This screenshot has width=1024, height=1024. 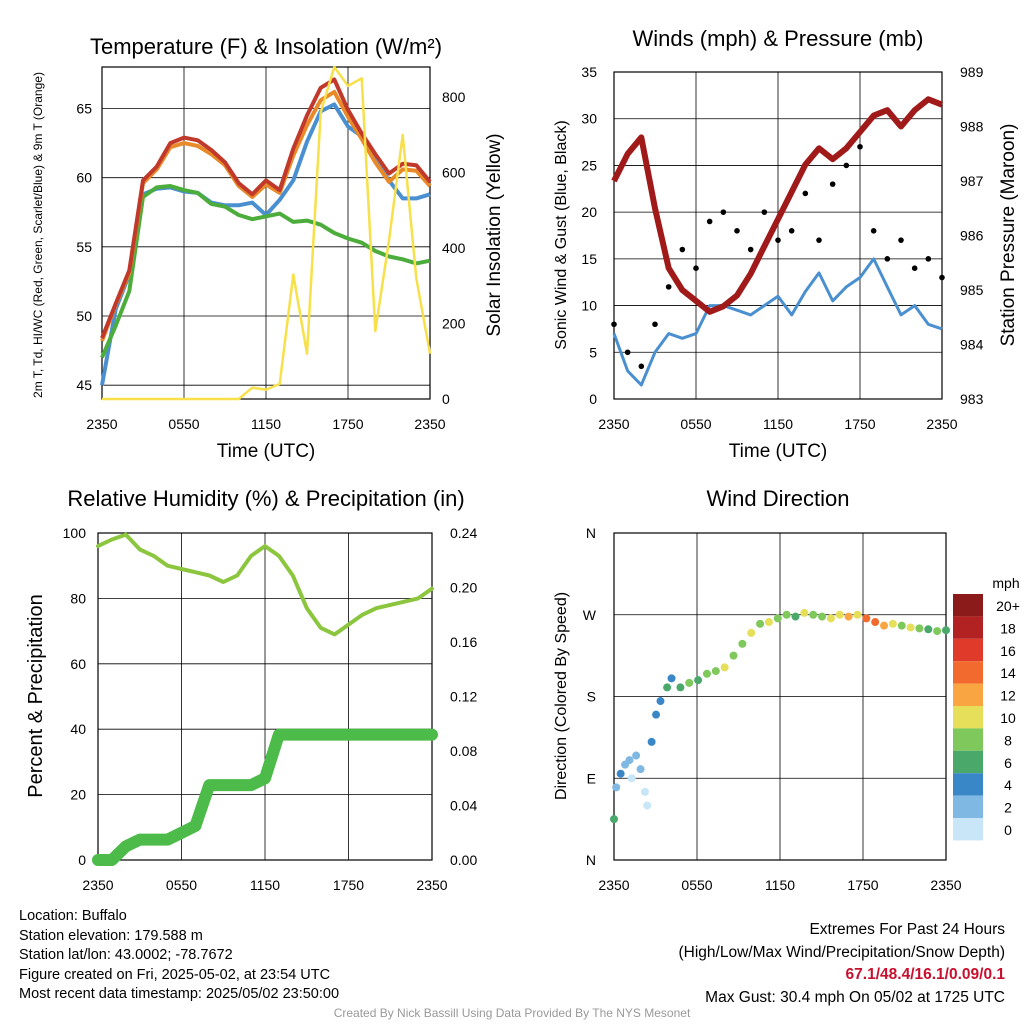 What do you see at coordinates (589, 72) in the screenshot?
I see `y-tick-label: 35` at bounding box center [589, 72].